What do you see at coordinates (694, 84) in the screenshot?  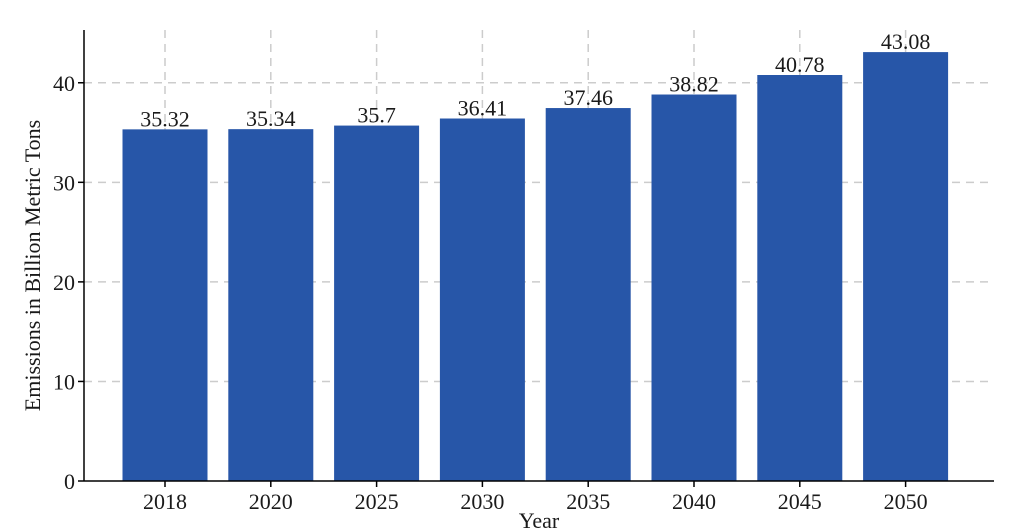 I see `data-label-2040: 38.82` at bounding box center [694, 84].